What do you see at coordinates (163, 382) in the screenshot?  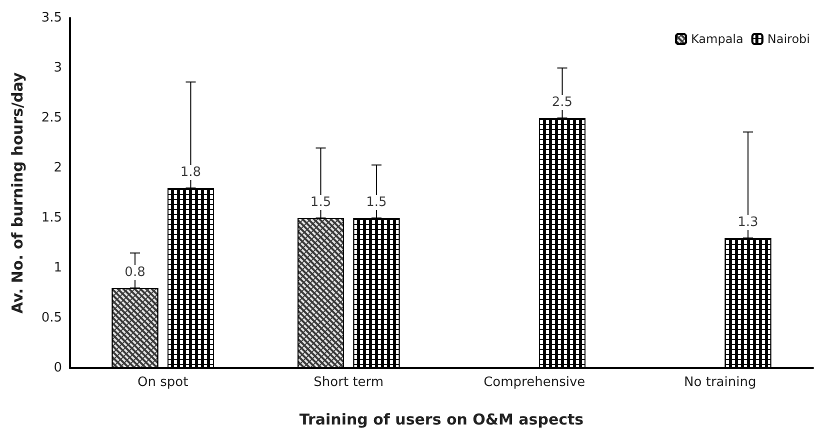 I see `x-tick-label: On spot` at bounding box center [163, 382].